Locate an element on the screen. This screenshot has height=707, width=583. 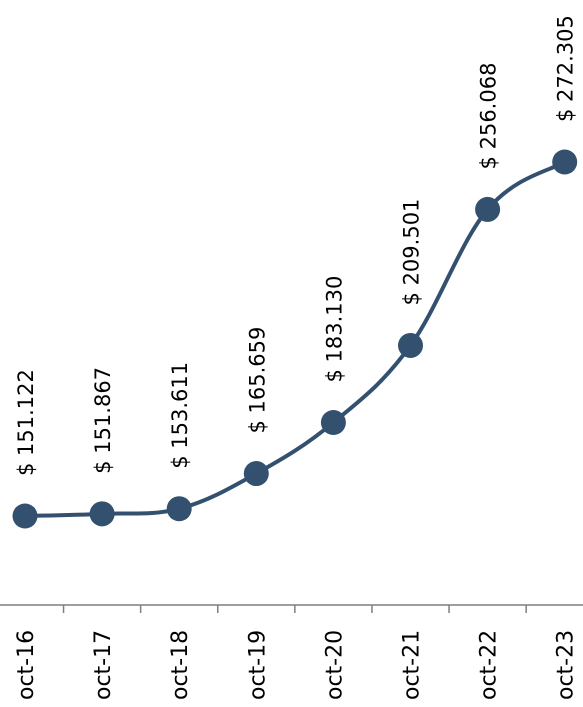
data-label: $ 153.611 is located at coordinates (180, 415).